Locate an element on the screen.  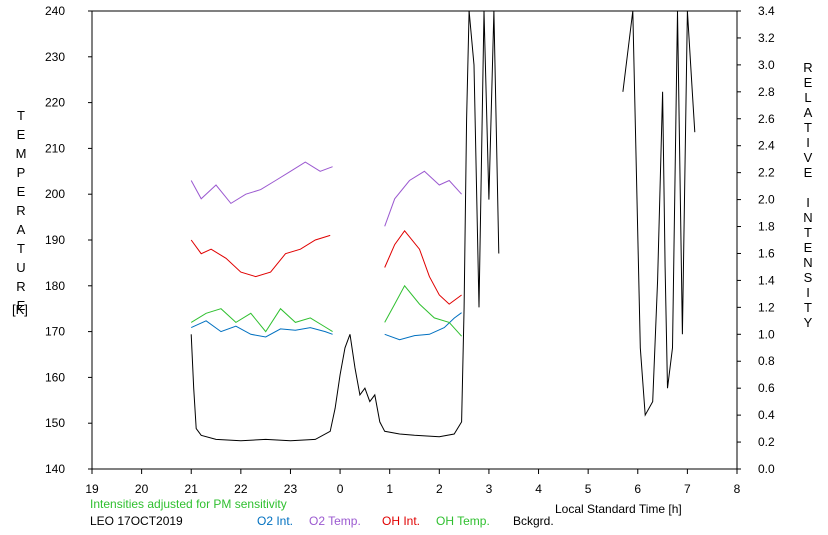
y-right-tick-label: 1.6 is located at coordinates (766, 253).